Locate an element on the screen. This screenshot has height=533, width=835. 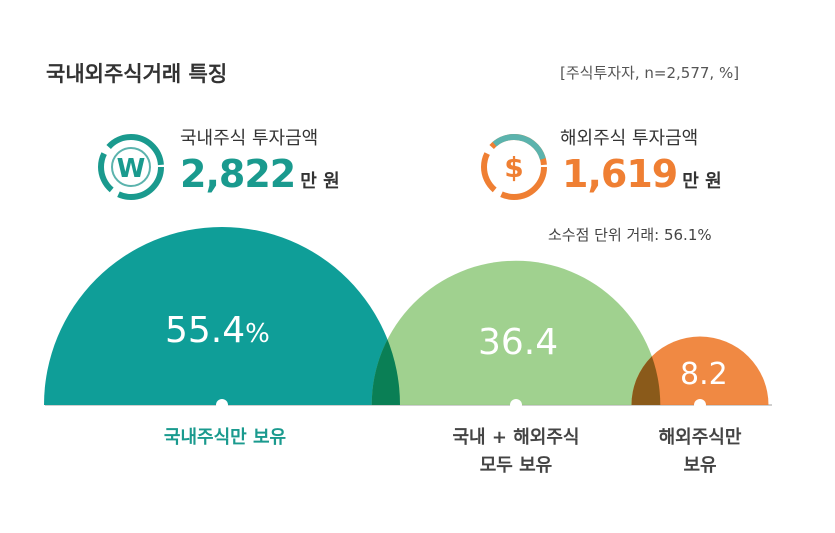
sample-note: [주식투자자, n=2,577, %] is located at coordinates (650, 73).